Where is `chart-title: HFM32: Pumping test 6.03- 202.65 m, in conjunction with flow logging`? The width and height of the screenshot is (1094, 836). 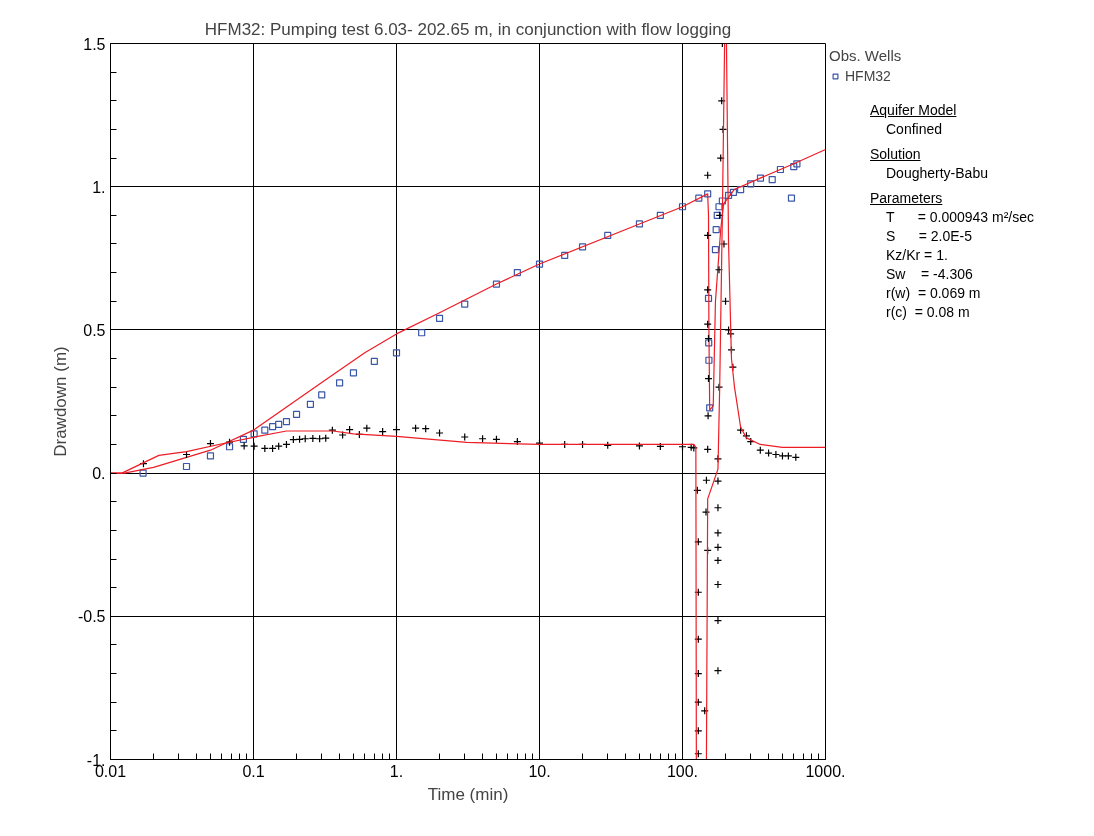
chart-title: HFM32: Pumping test 6.03- 202.65 m, in conjunction with flow logging is located at coordinates (468, 29).